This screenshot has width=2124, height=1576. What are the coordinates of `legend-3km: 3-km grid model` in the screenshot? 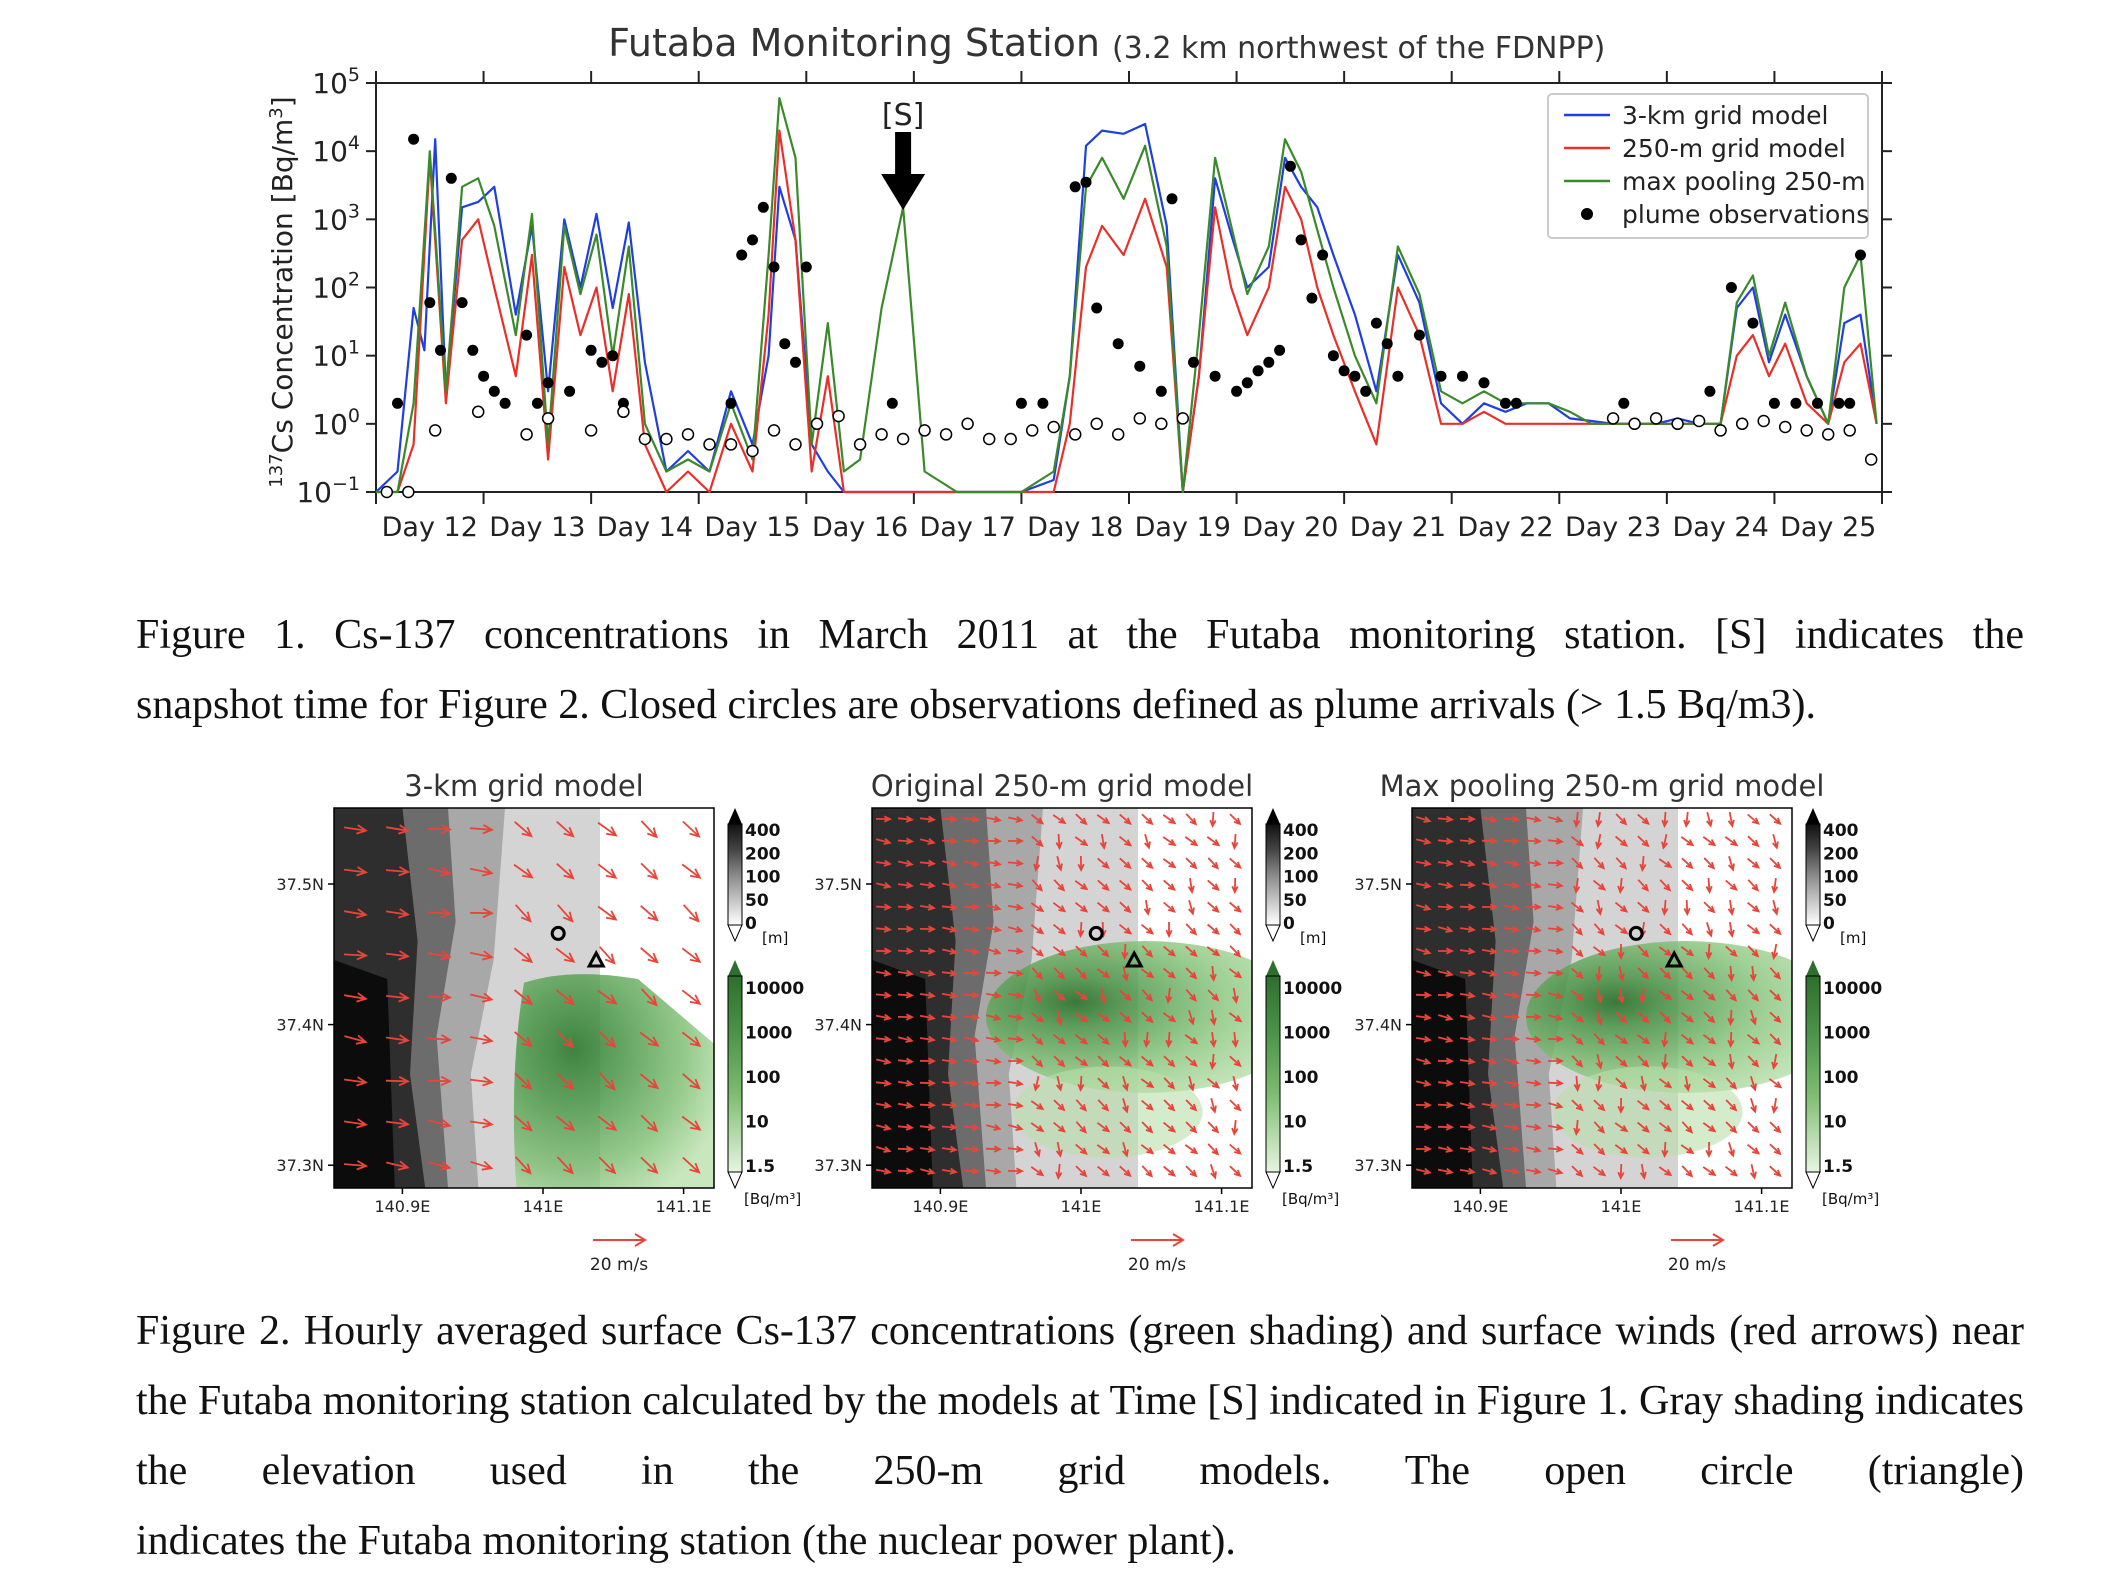 It's located at (1725, 115).